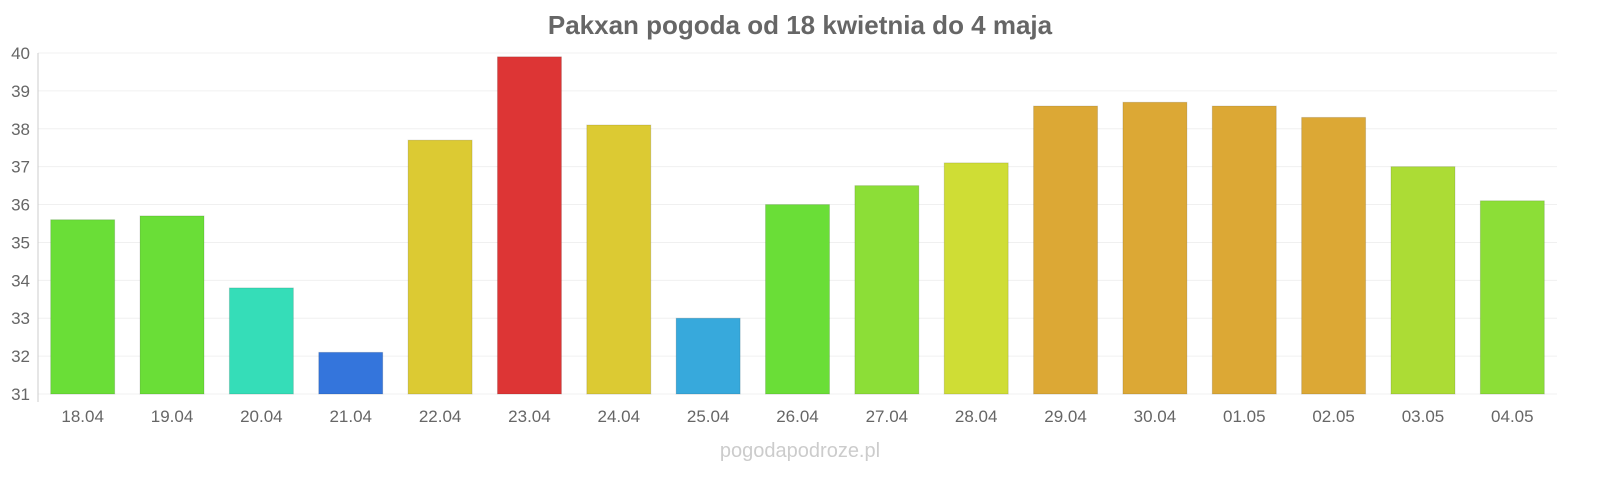 The image size is (1600, 480). I want to click on y-tick-label: 37, so click(20, 167).